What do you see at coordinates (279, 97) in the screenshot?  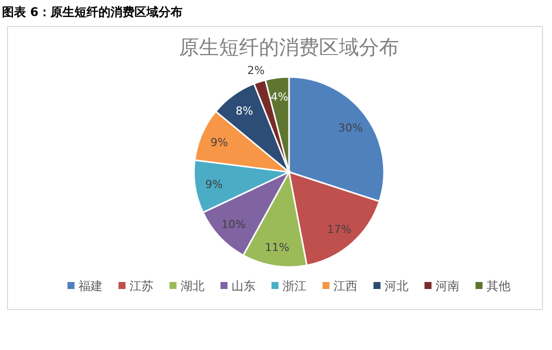 I see `data-label: 4%` at bounding box center [279, 97].